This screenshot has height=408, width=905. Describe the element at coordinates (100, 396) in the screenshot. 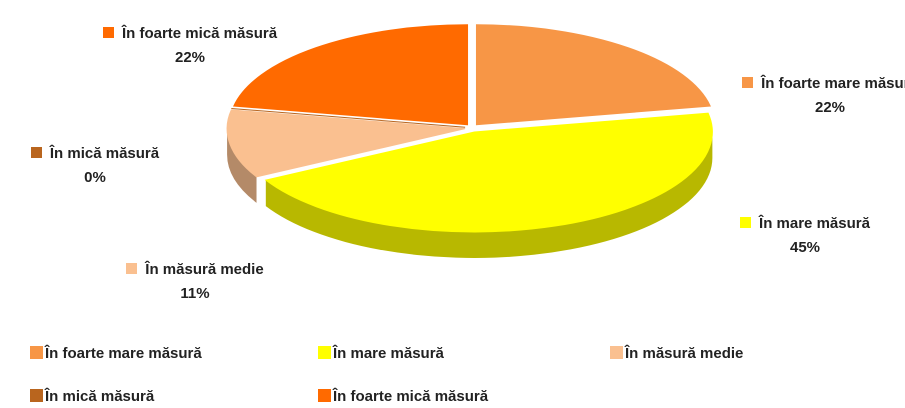

I see `legend-label: În mică măsură` at that location.